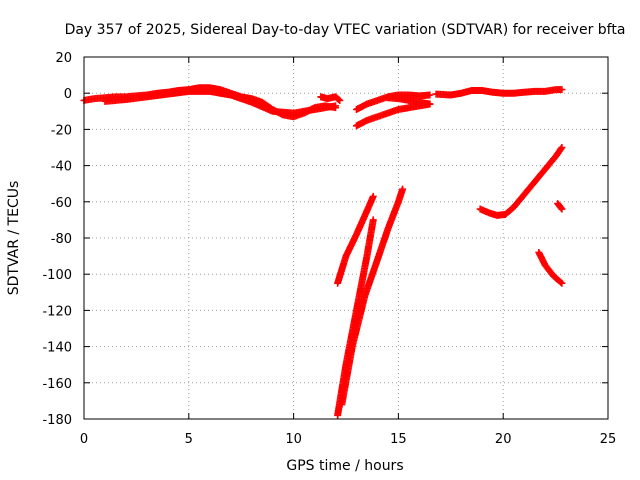 The image size is (640, 480). Describe the element at coordinates (608, 439) in the screenshot. I see `x-tick-label: 25` at that location.